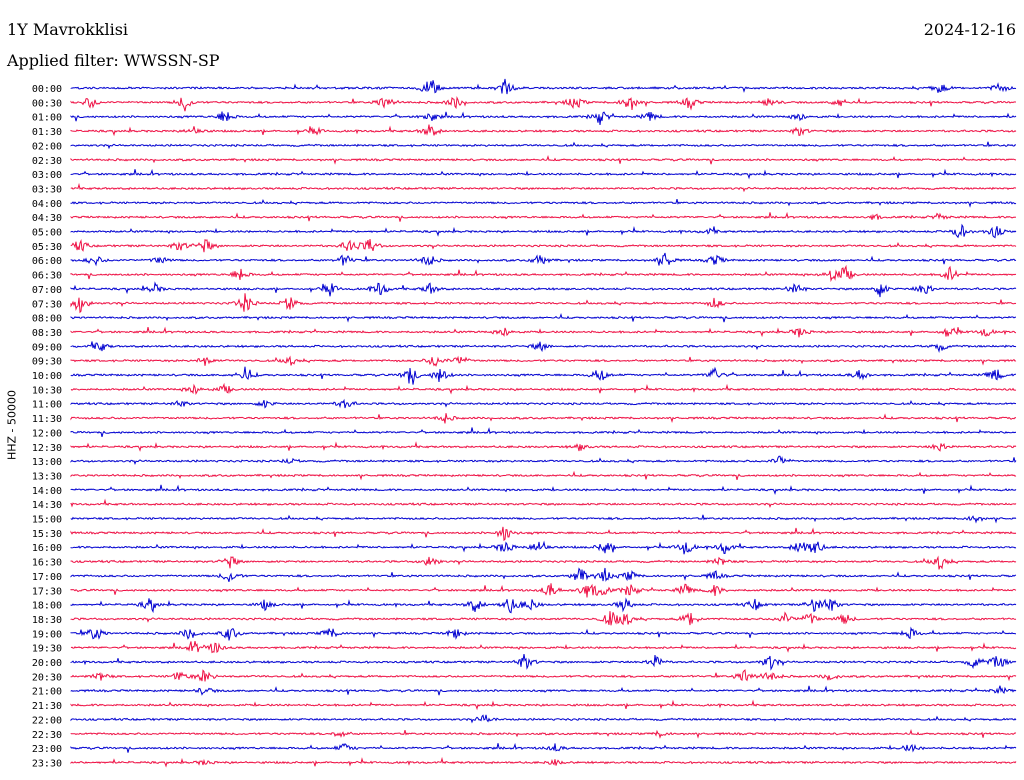  What do you see at coordinates (47, 649) in the screenshot?
I see `row-time-label: 19:30` at bounding box center [47, 649].